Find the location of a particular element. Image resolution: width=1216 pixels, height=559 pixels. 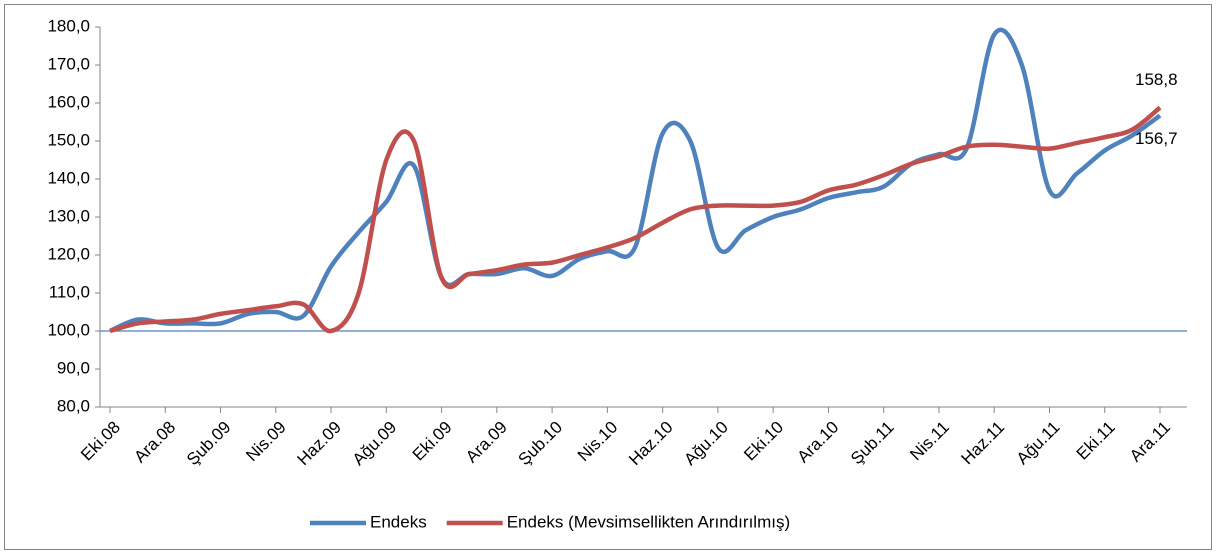

y-tick-label: 80,0 is located at coordinates (73, 405).